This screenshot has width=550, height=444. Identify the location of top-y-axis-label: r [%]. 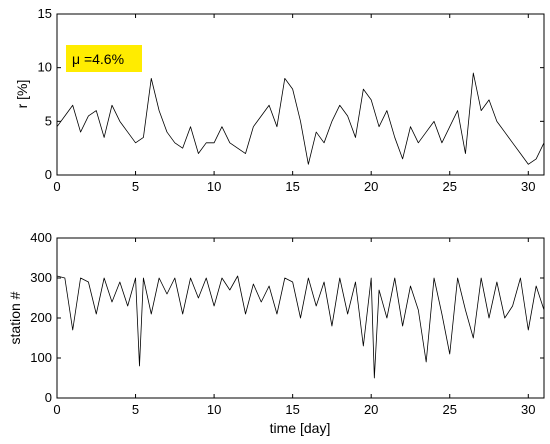
(22, 94).